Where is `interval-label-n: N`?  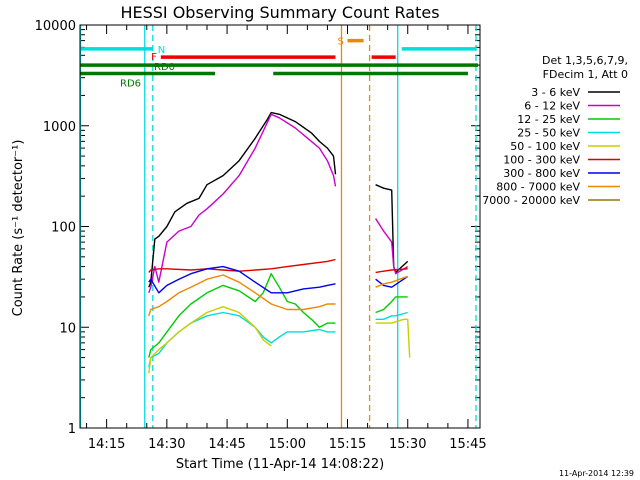
interval-label-n: N is located at coordinates (161, 50).